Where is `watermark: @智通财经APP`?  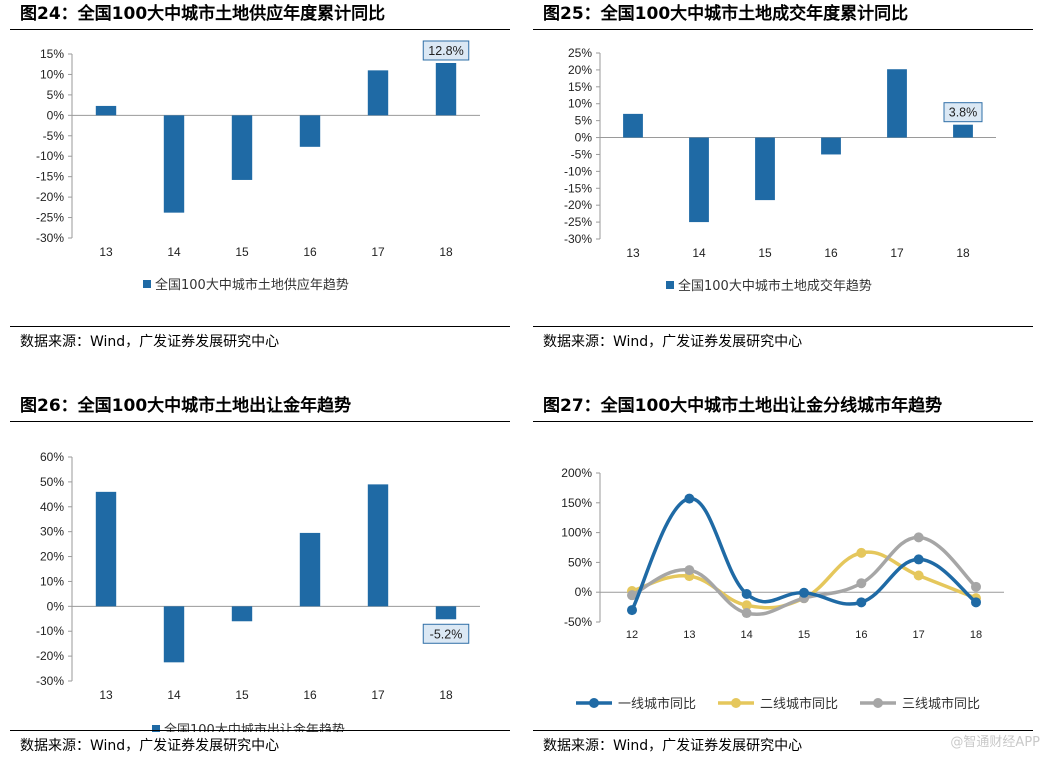 watermark: @智通财经APP is located at coordinates (995, 742).